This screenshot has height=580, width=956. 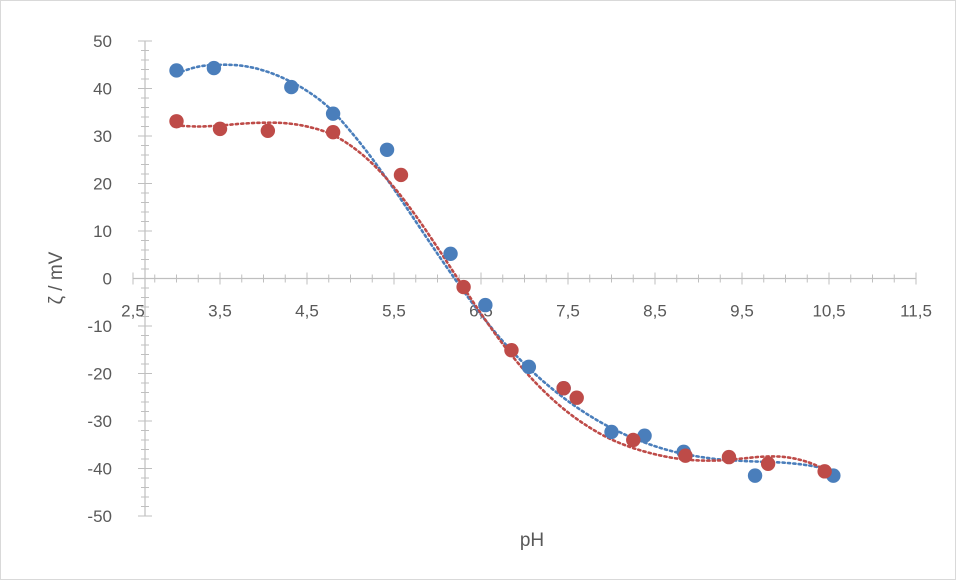 What do you see at coordinates (102, 184) in the screenshot?
I see `y-tick-label: 20` at bounding box center [102, 184].